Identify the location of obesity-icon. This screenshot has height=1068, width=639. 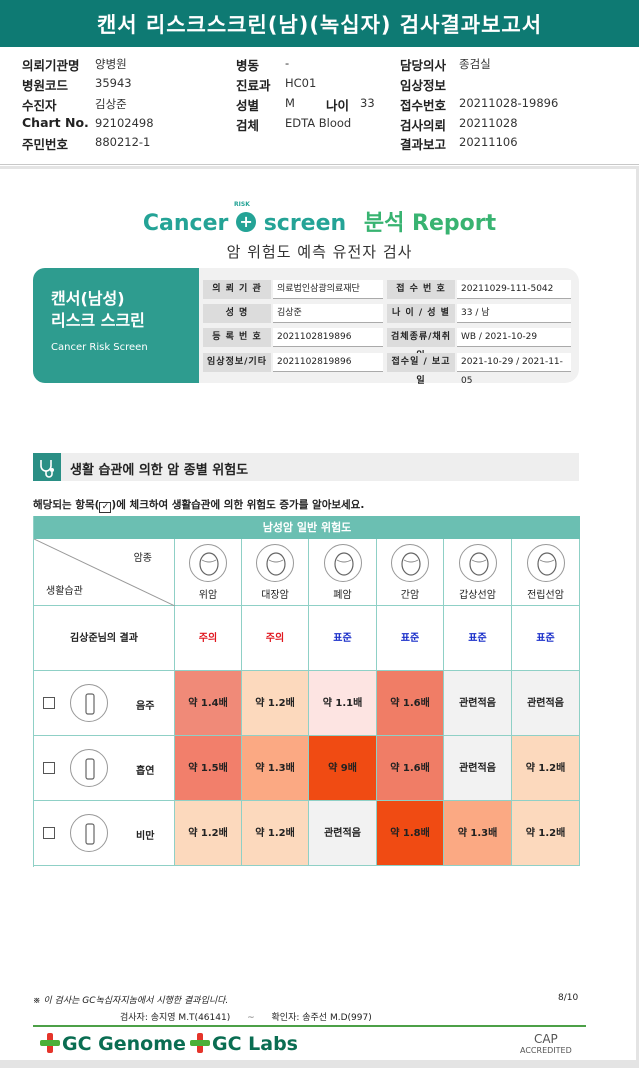
(89, 833).